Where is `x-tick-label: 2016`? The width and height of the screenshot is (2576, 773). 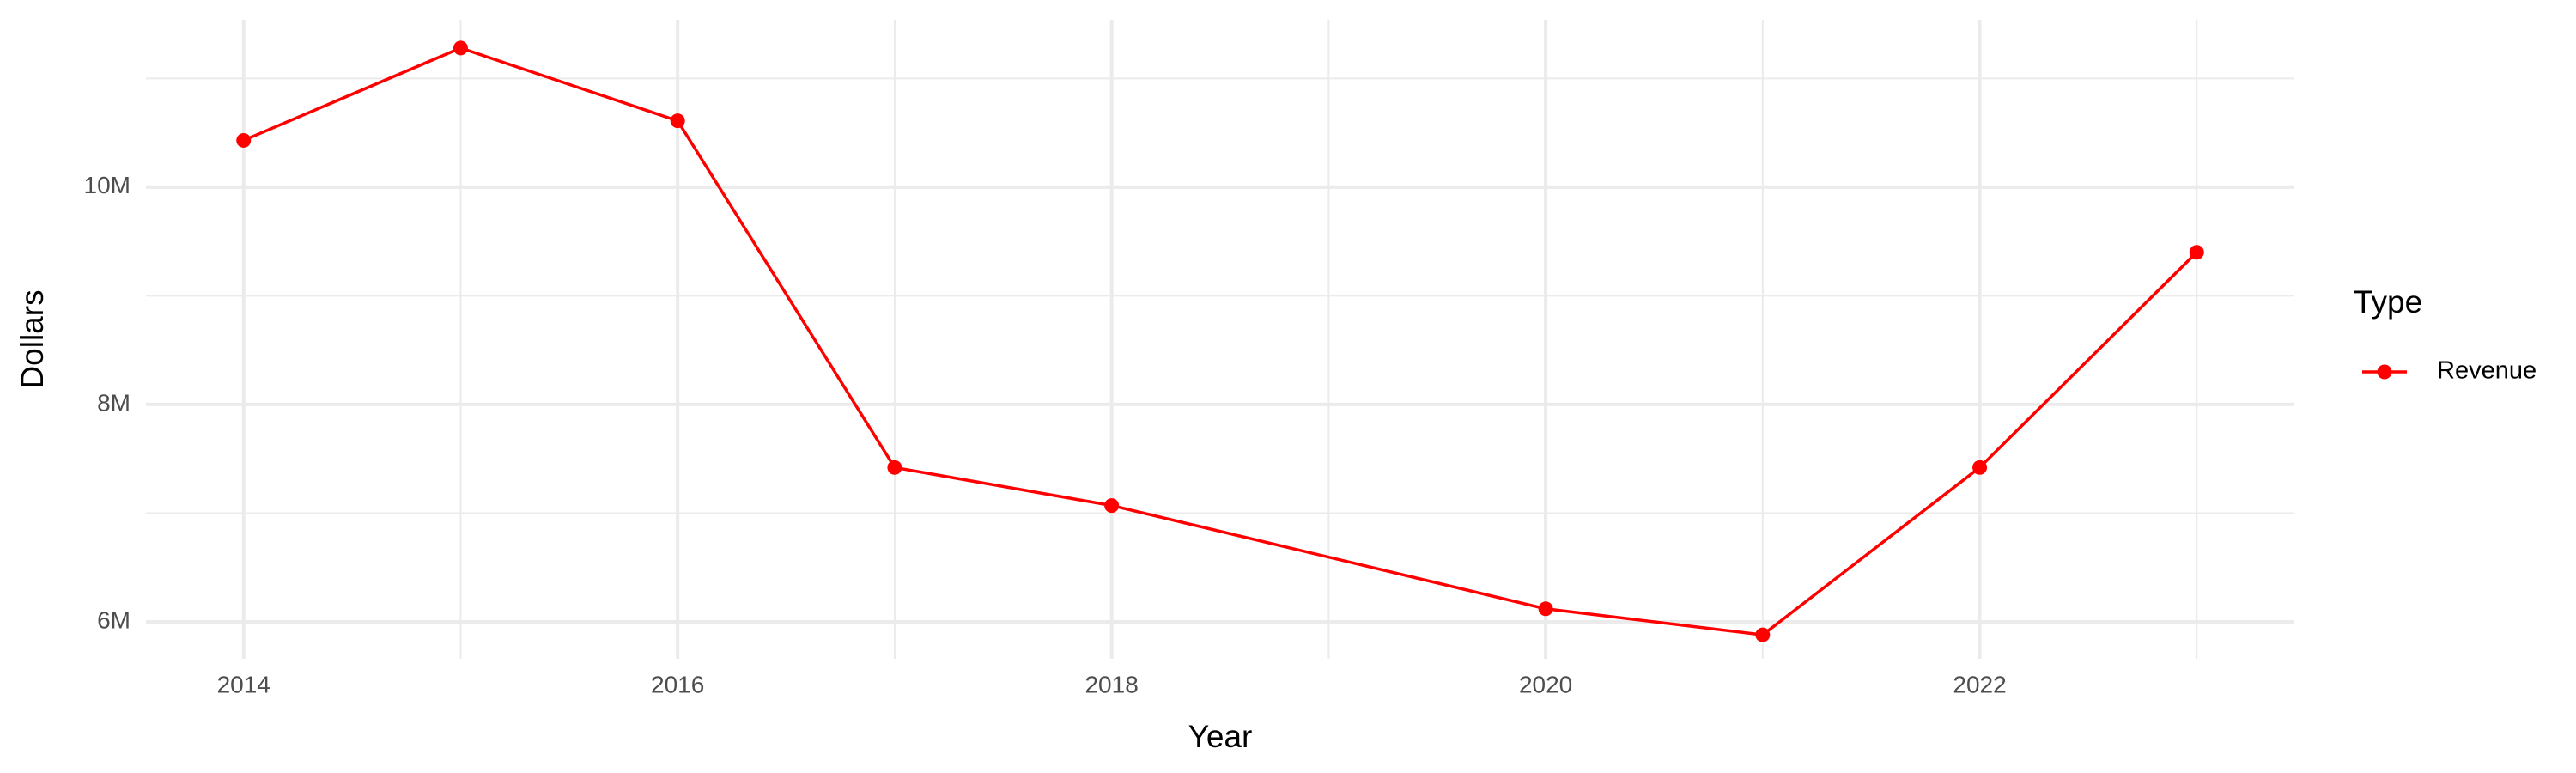
x-tick-label: 2016 is located at coordinates (678, 684).